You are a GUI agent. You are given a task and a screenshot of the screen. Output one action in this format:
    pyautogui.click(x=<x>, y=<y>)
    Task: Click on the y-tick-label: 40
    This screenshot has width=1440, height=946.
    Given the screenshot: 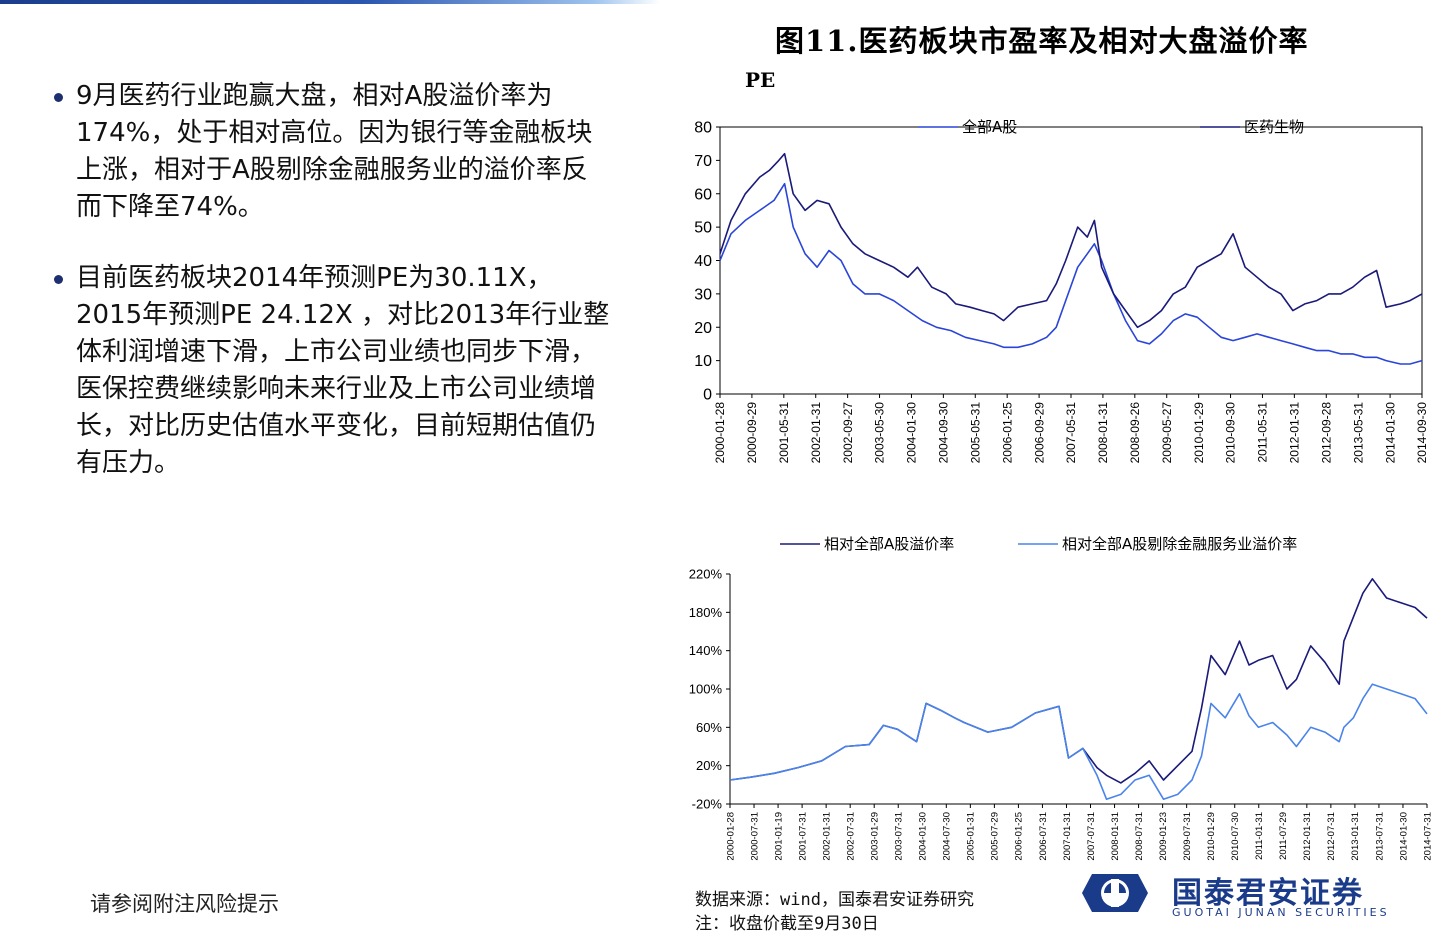 What is the action you would take?
    pyautogui.click(x=703, y=261)
    